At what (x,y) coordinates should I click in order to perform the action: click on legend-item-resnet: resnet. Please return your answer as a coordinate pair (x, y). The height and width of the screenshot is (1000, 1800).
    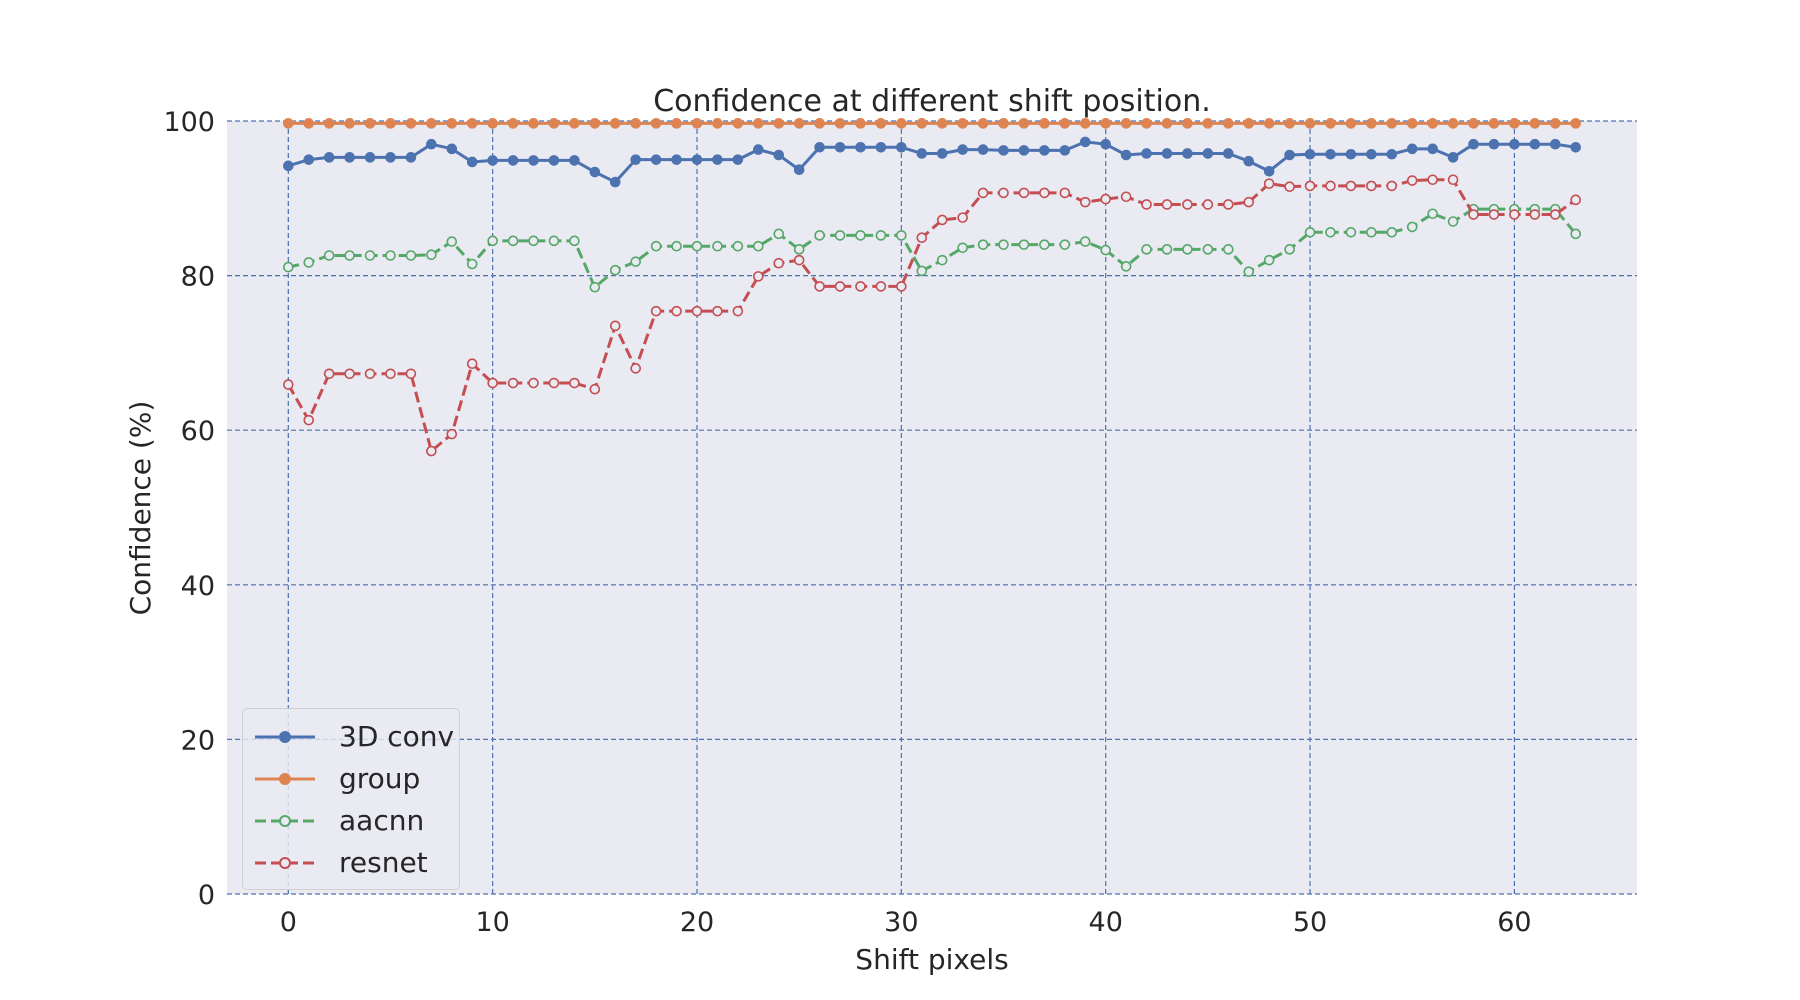
    Looking at the image, I should click on (353, 863).